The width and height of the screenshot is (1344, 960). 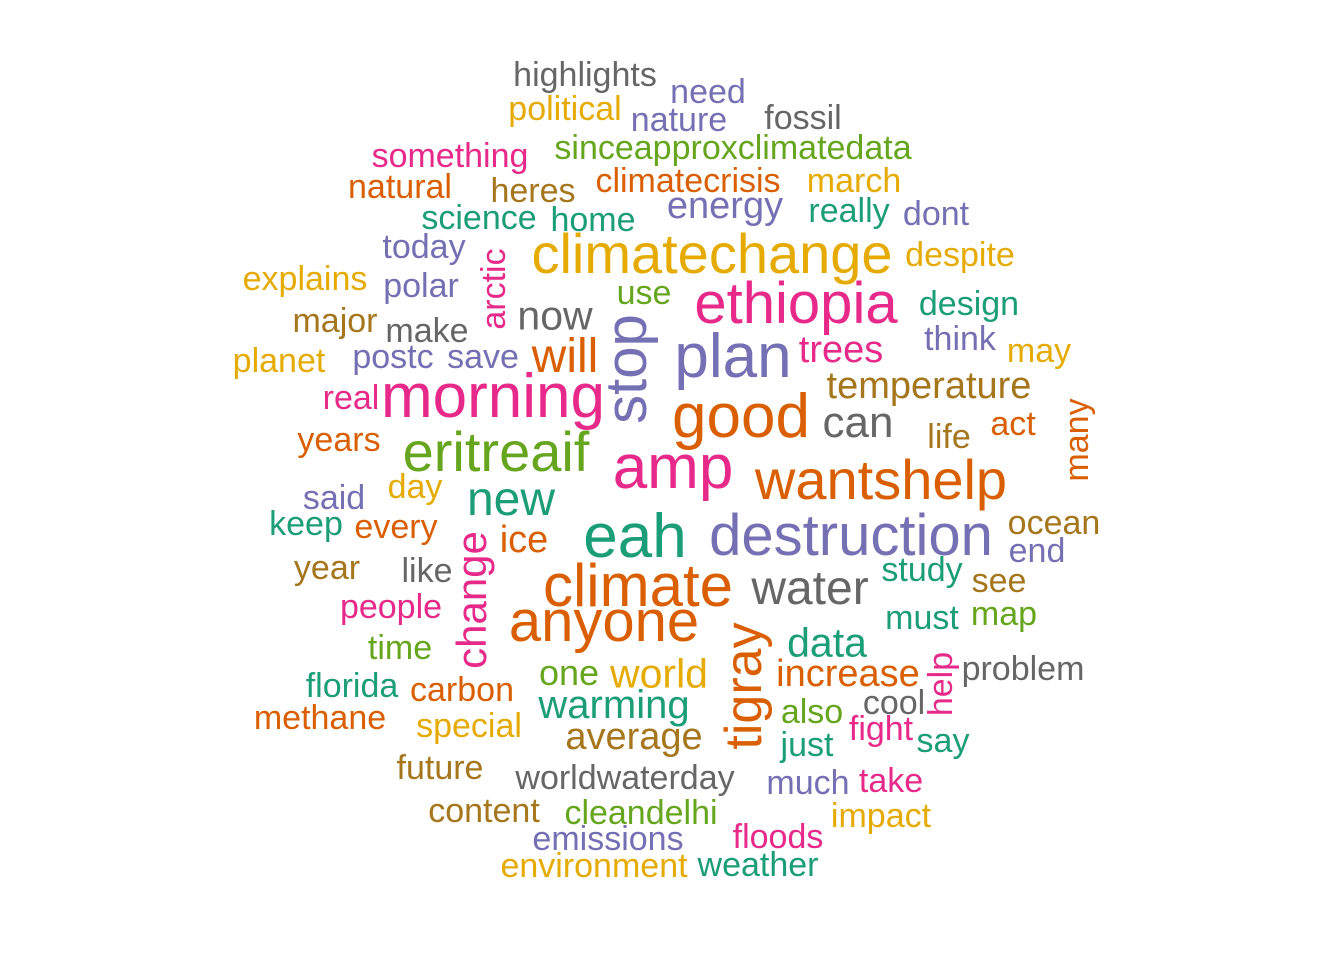 I want to click on word: temperature, so click(x=929, y=386).